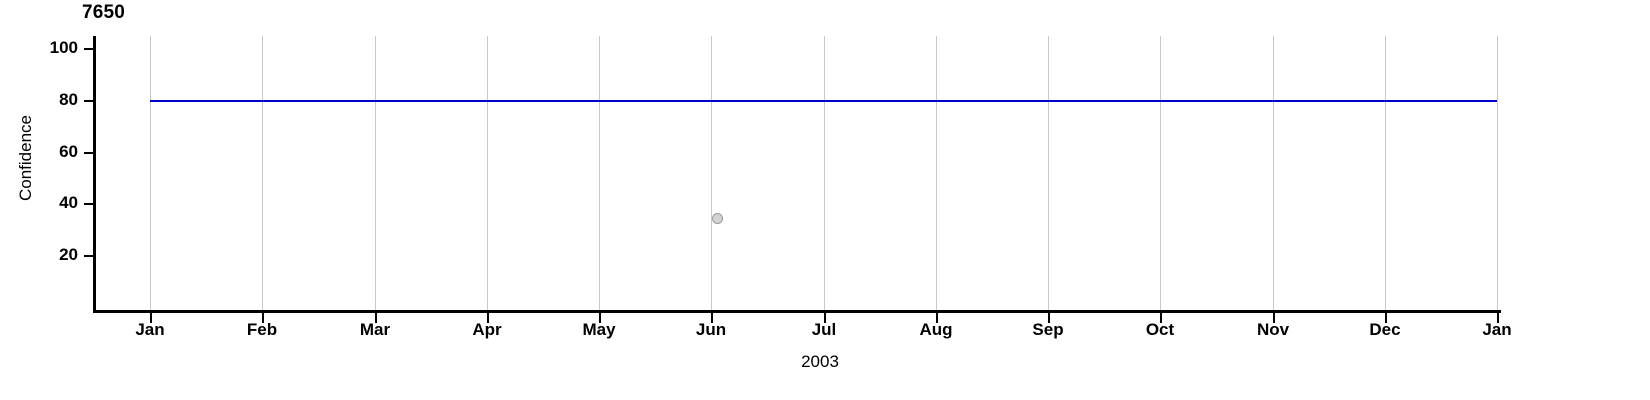  Describe the element at coordinates (68, 254) in the screenshot. I see `y-axis-tick-label: 20` at that location.